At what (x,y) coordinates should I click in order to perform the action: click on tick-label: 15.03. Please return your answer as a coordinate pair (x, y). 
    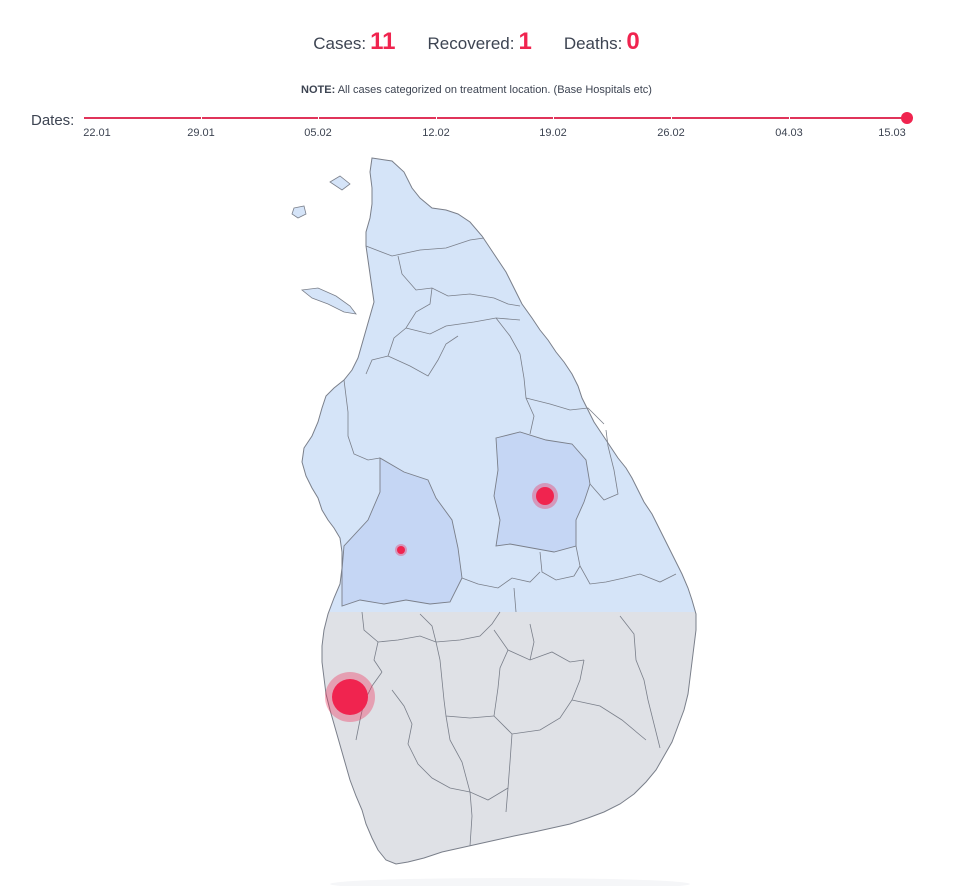
    Looking at the image, I should click on (892, 133).